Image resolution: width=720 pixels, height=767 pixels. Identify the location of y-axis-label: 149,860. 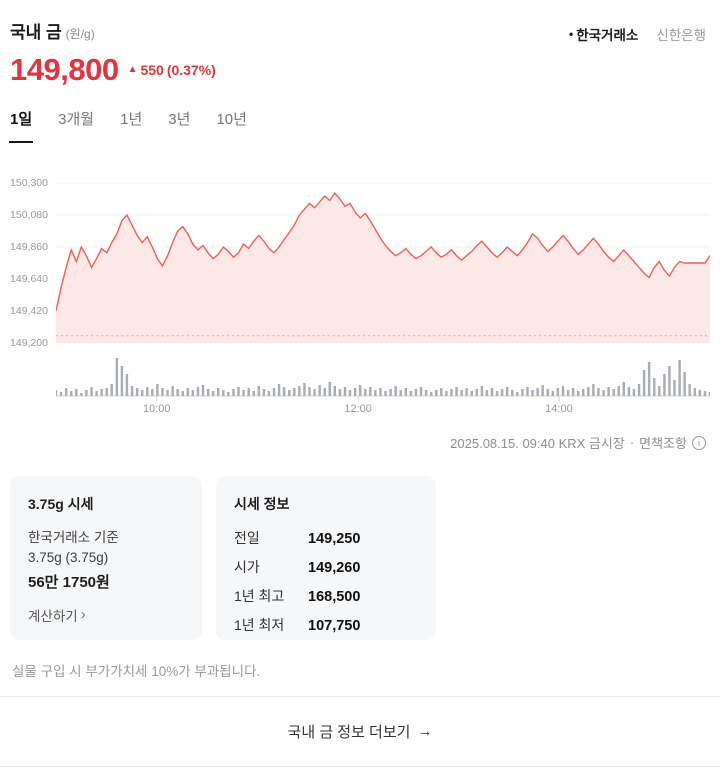
(29, 247).